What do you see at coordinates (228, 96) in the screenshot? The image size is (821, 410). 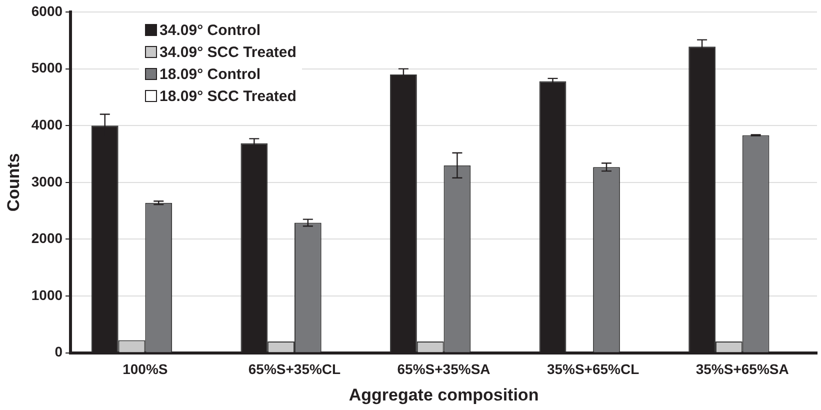 I see `legend-label: 18.09° SCC Treated` at bounding box center [228, 96].